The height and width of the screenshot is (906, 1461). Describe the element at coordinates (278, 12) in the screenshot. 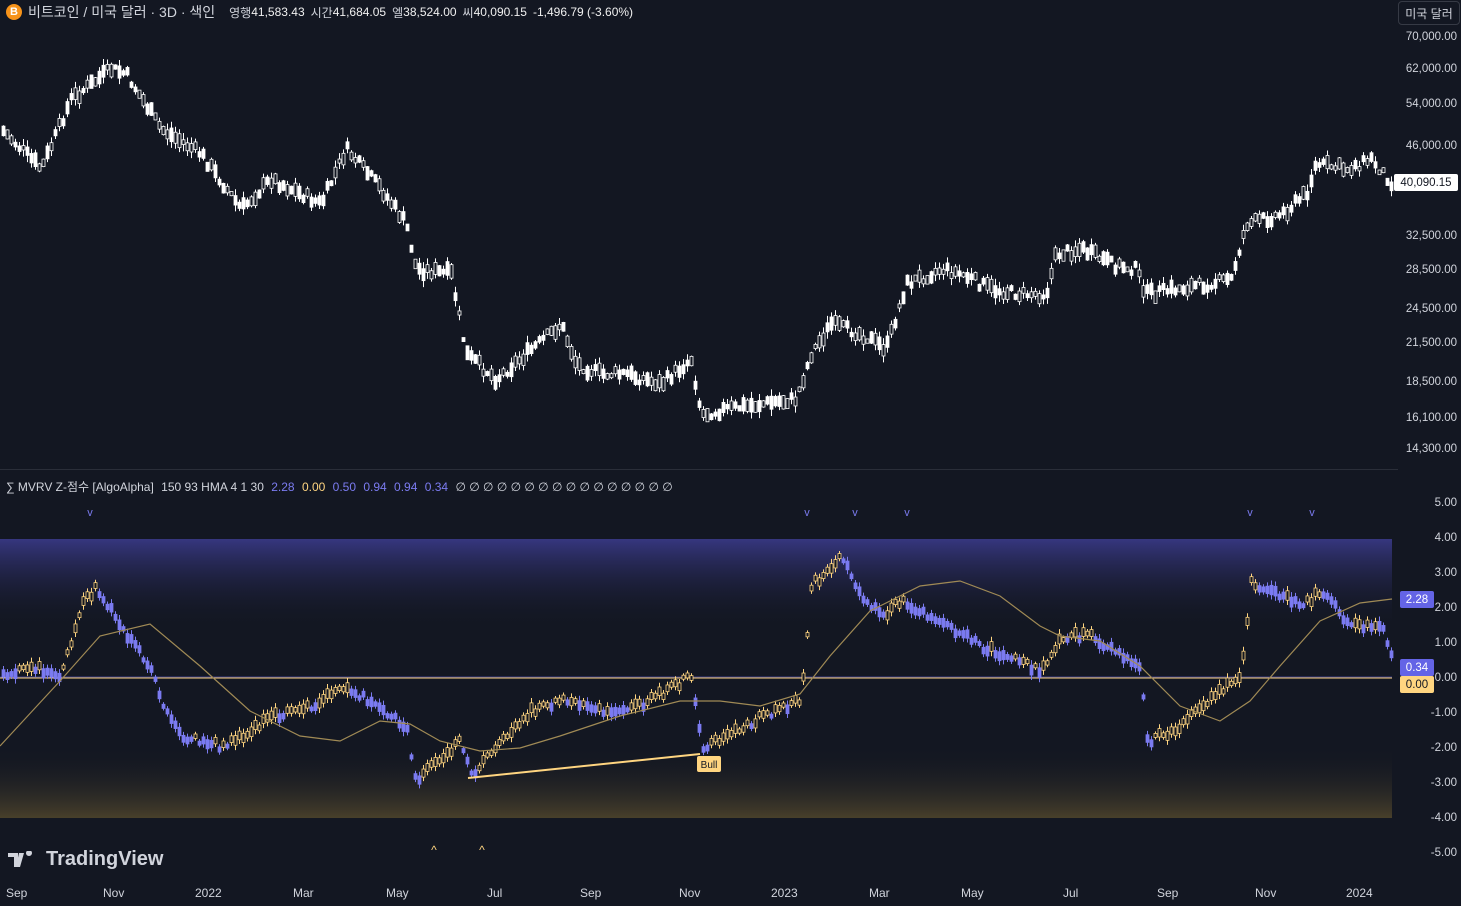

I see `open-value: 41,583.43` at that location.